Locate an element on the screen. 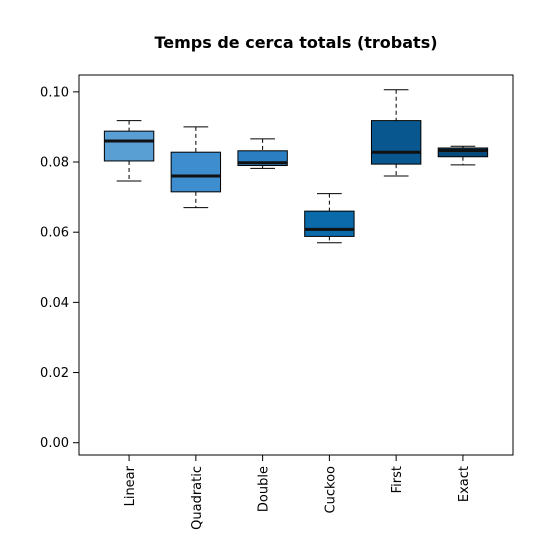 The image size is (553, 552). x-tick-label: Linear is located at coordinates (130, 485).